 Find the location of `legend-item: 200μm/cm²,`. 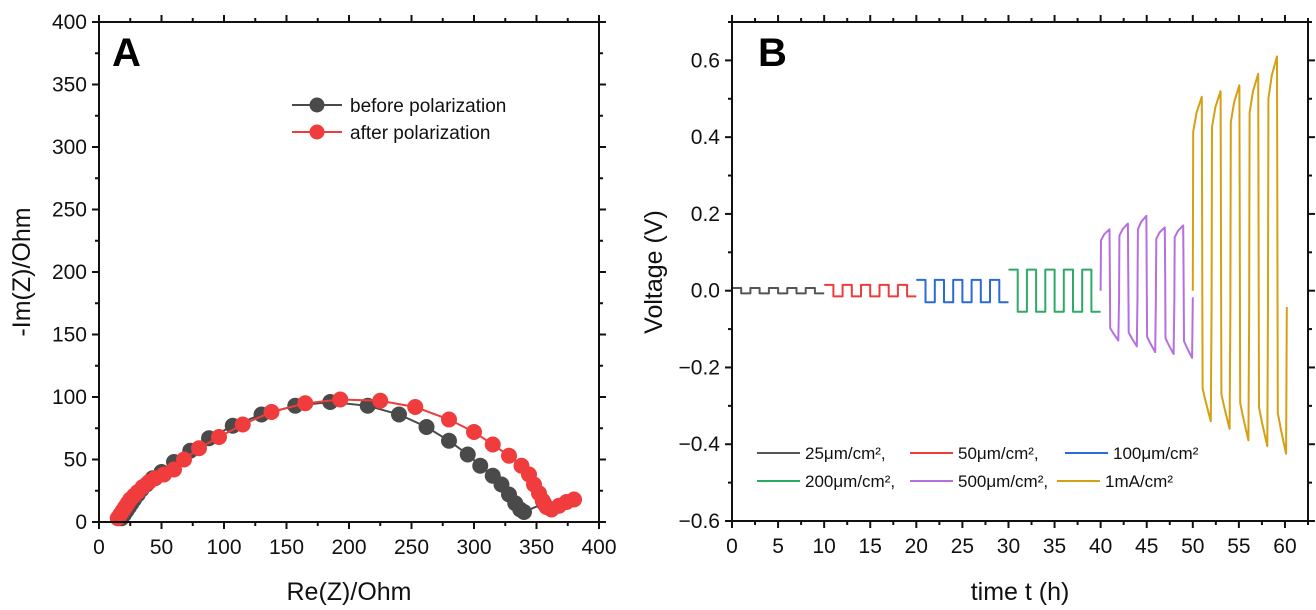

legend-item: 200μm/cm², is located at coordinates (826, 481).